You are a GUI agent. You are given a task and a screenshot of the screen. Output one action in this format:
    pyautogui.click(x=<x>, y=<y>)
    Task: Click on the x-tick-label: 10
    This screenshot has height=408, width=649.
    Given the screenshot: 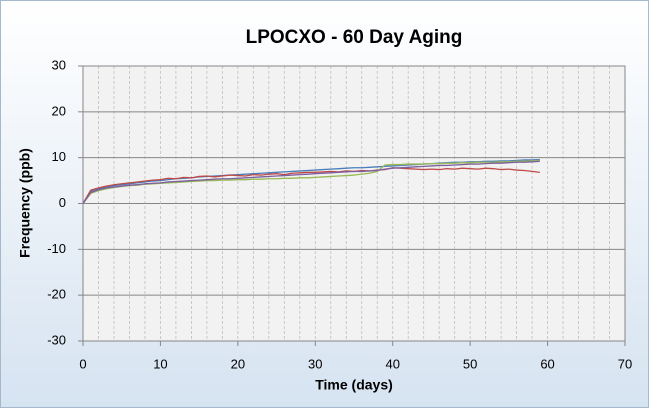 What is the action you would take?
    pyautogui.click(x=160, y=363)
    